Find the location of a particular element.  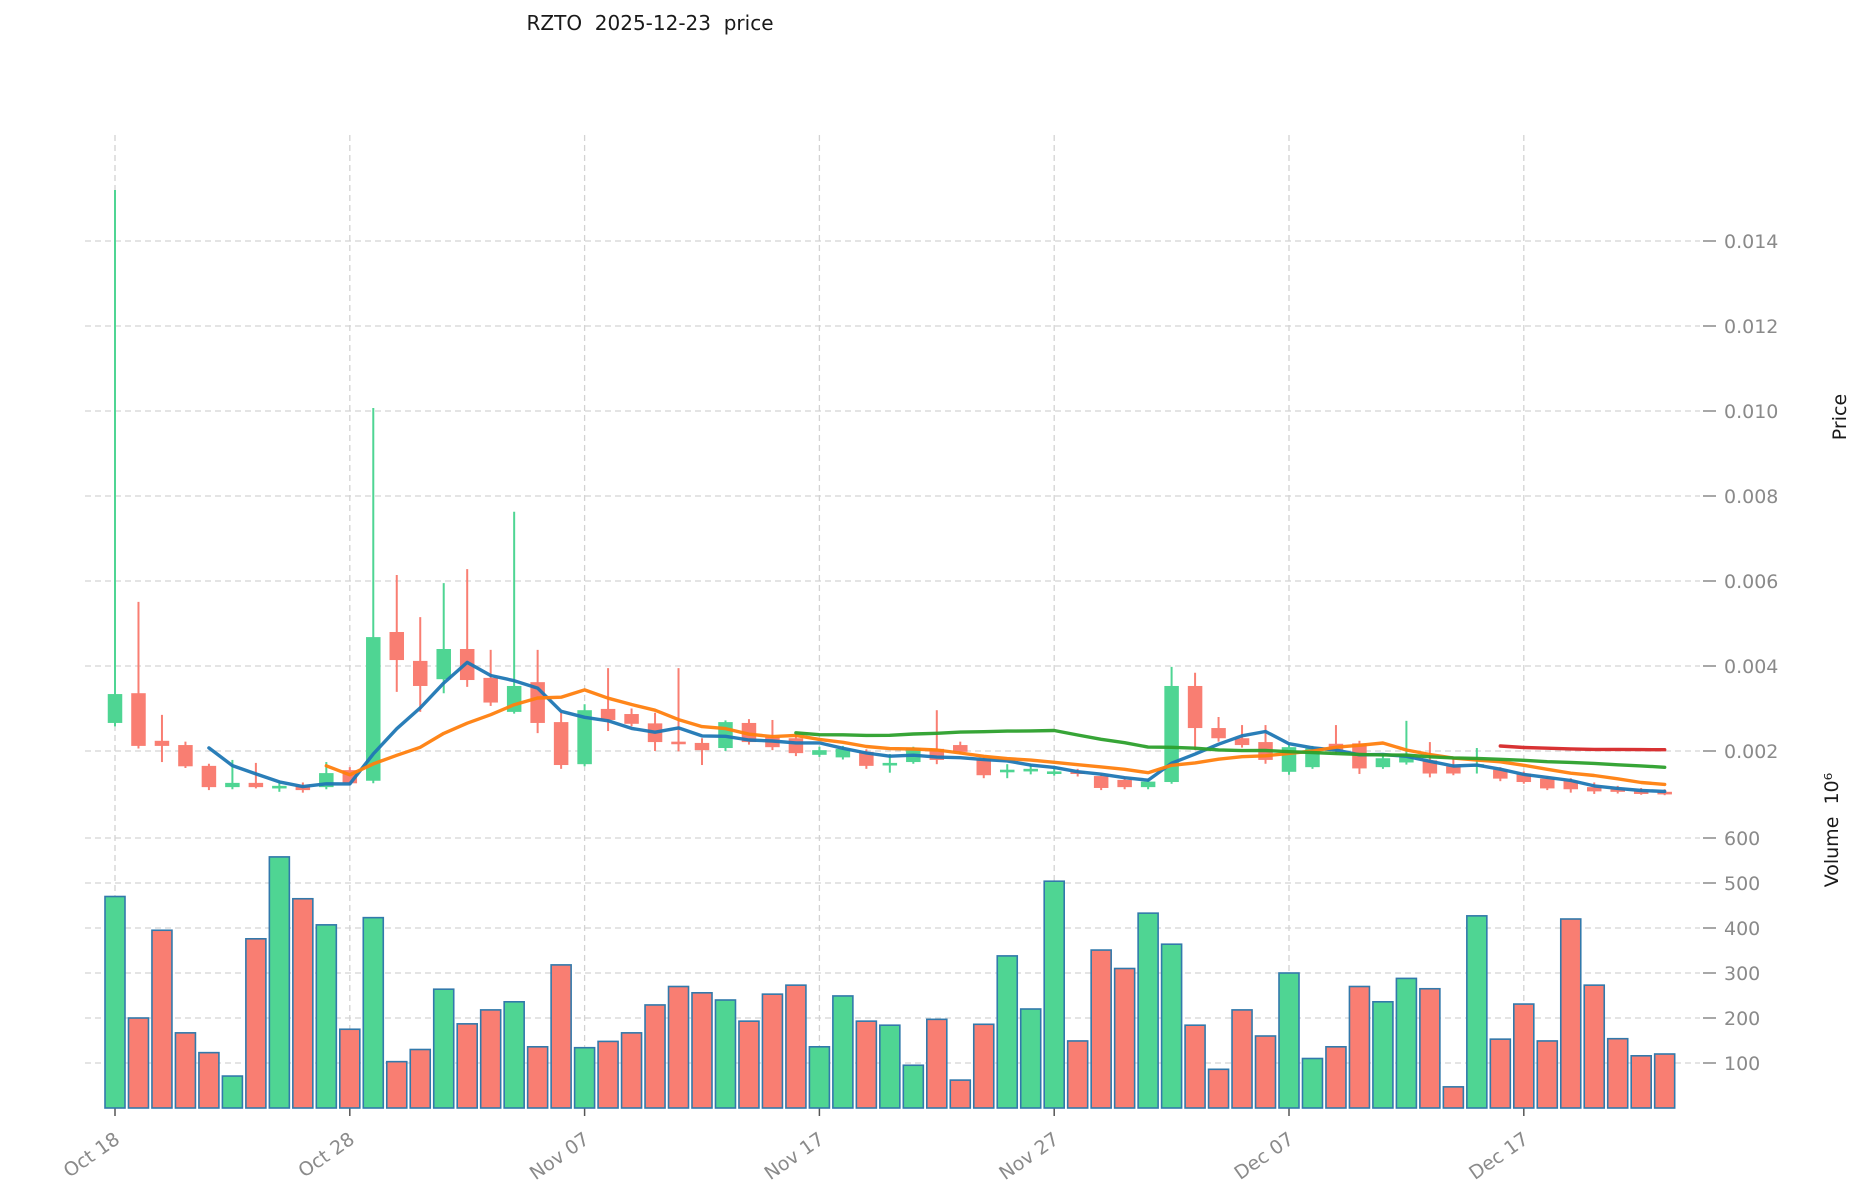

volume-tick-label: 500 is located at coordinates (1742, 884).